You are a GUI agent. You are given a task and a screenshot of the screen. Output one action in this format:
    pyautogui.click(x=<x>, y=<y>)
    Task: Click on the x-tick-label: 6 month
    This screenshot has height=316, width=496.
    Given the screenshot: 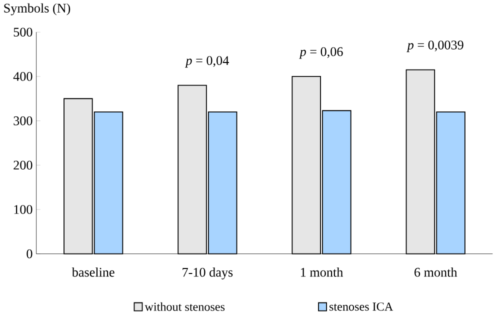 What is the action you would take?
    pyautogui.click(x=436, y=272)
    